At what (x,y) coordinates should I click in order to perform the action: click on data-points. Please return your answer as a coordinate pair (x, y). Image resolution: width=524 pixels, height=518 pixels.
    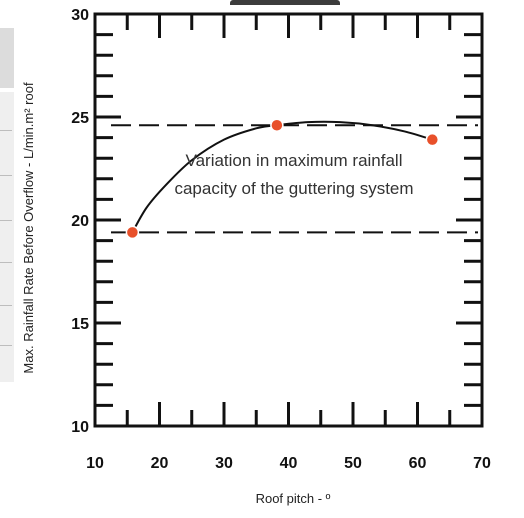
    Looking at the image, I should click on (282, 179).